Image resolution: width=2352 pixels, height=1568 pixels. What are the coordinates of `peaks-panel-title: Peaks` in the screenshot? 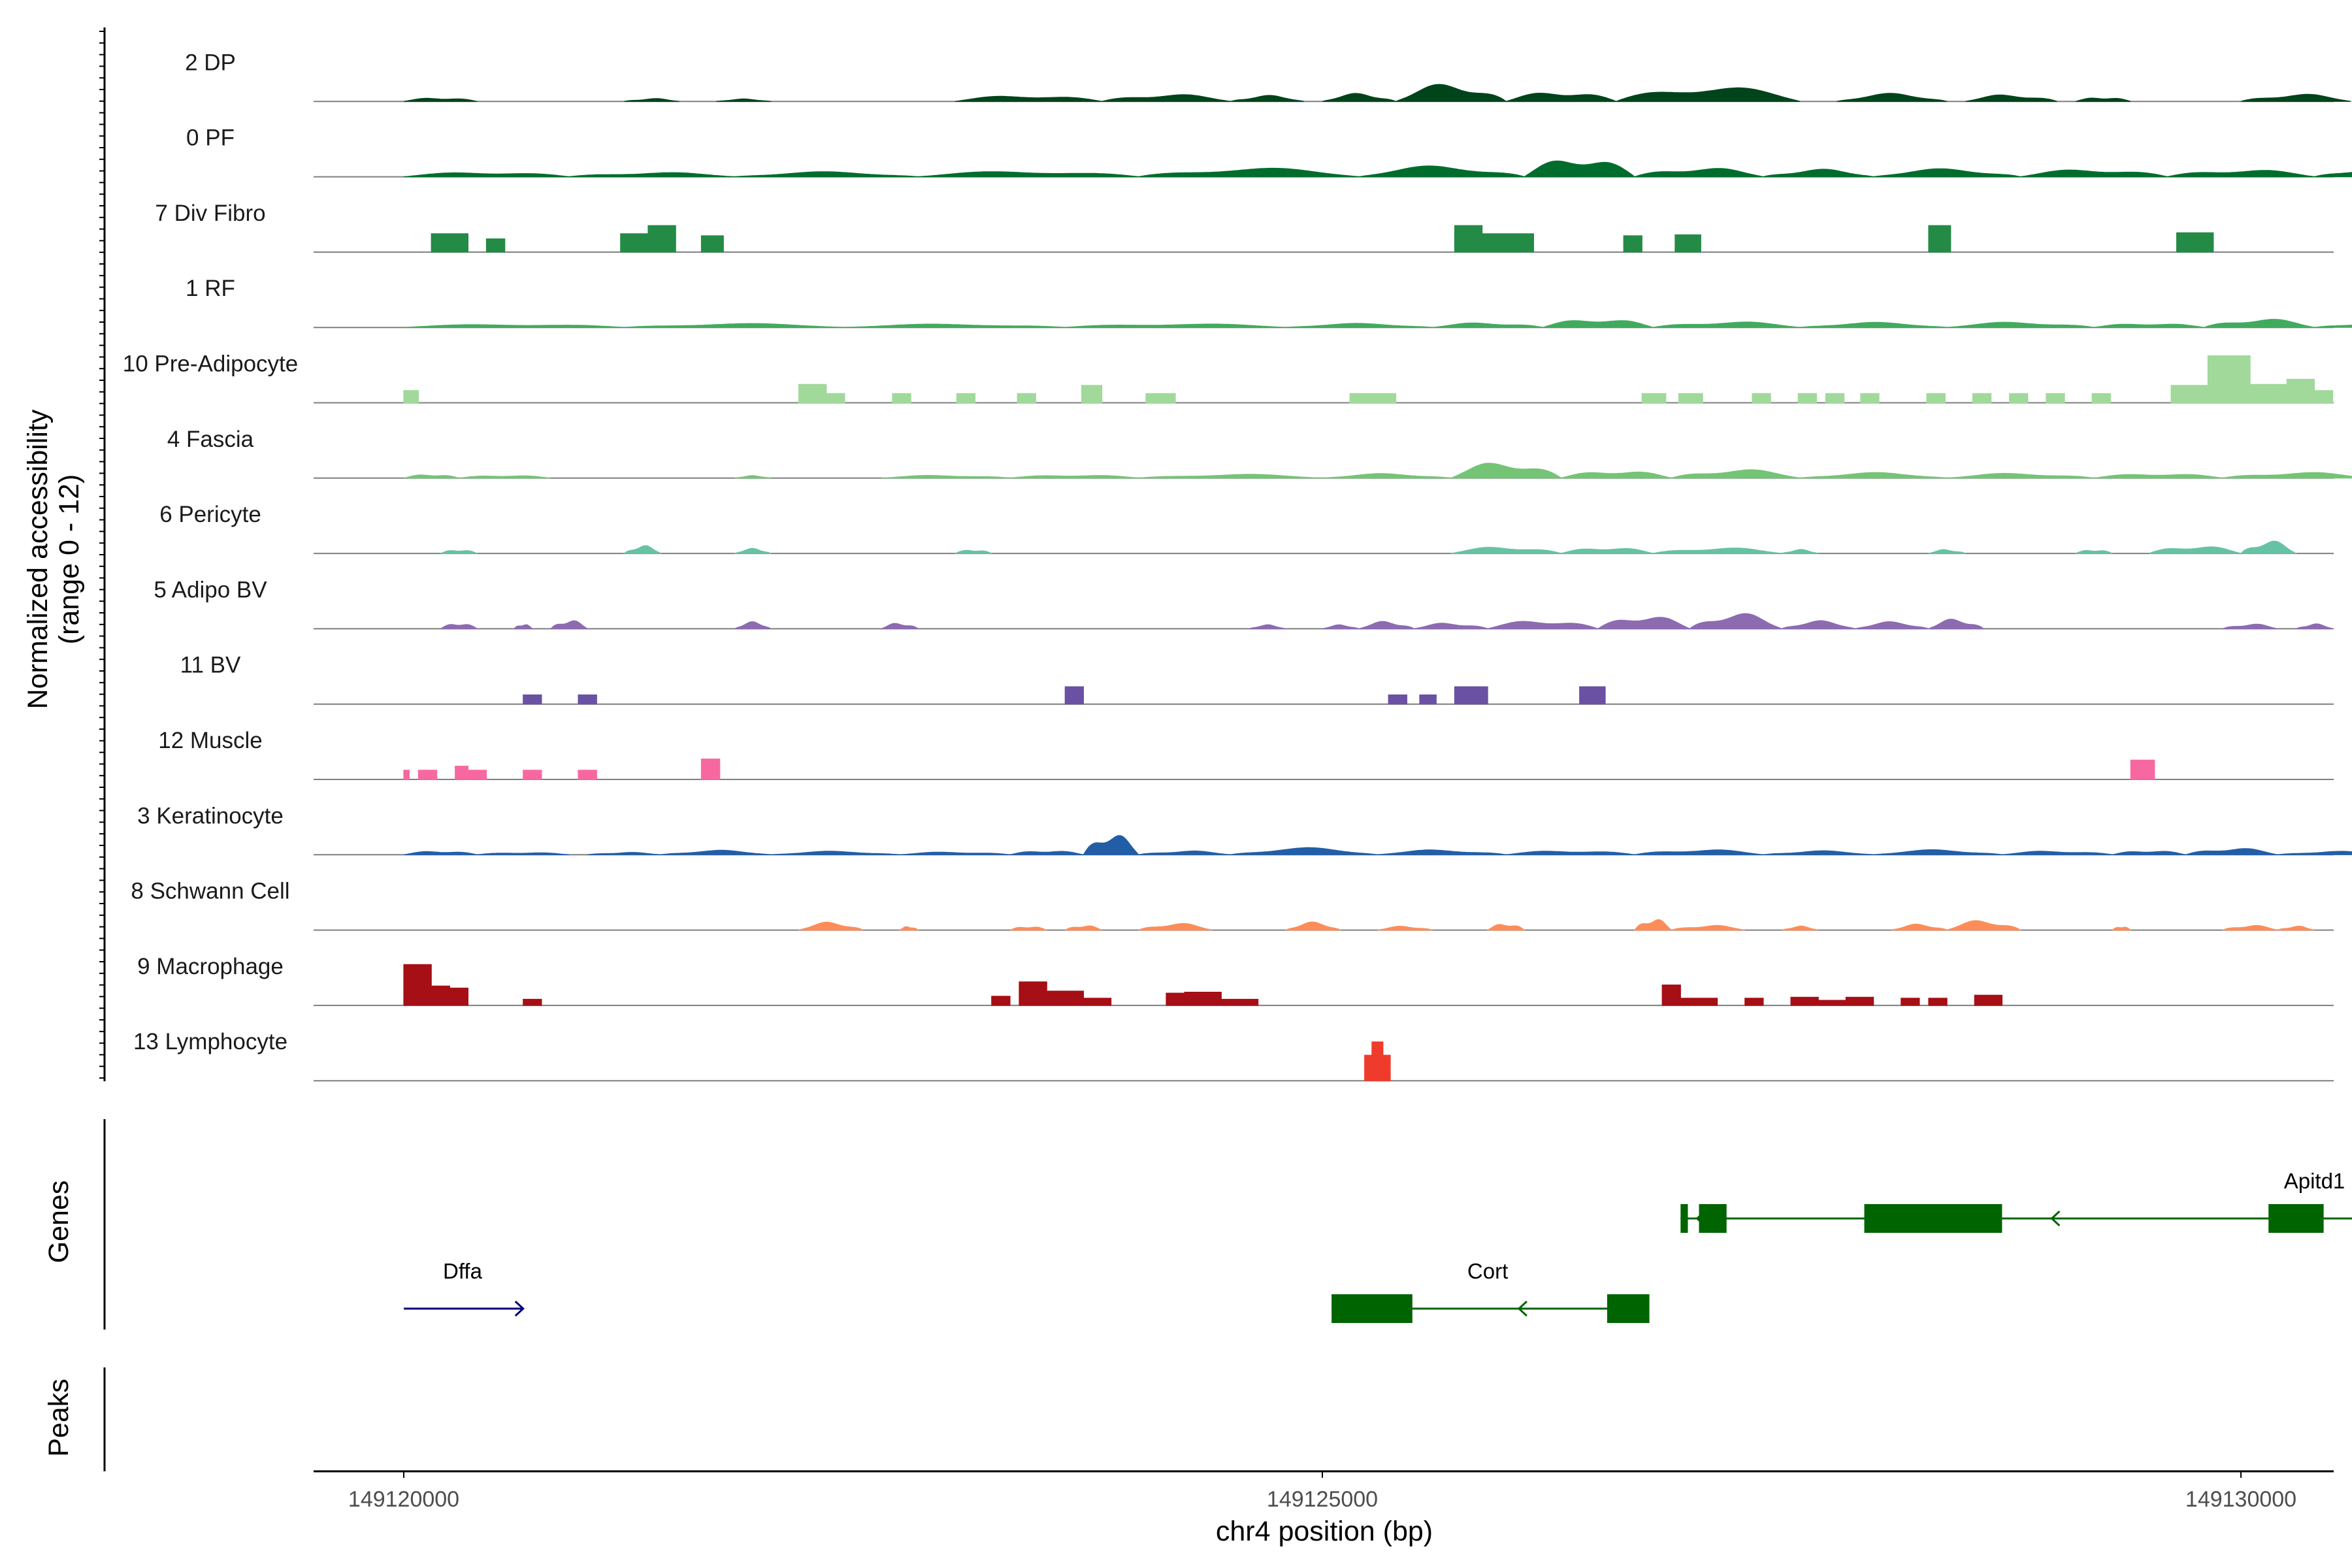 It's located at (58, 1418).